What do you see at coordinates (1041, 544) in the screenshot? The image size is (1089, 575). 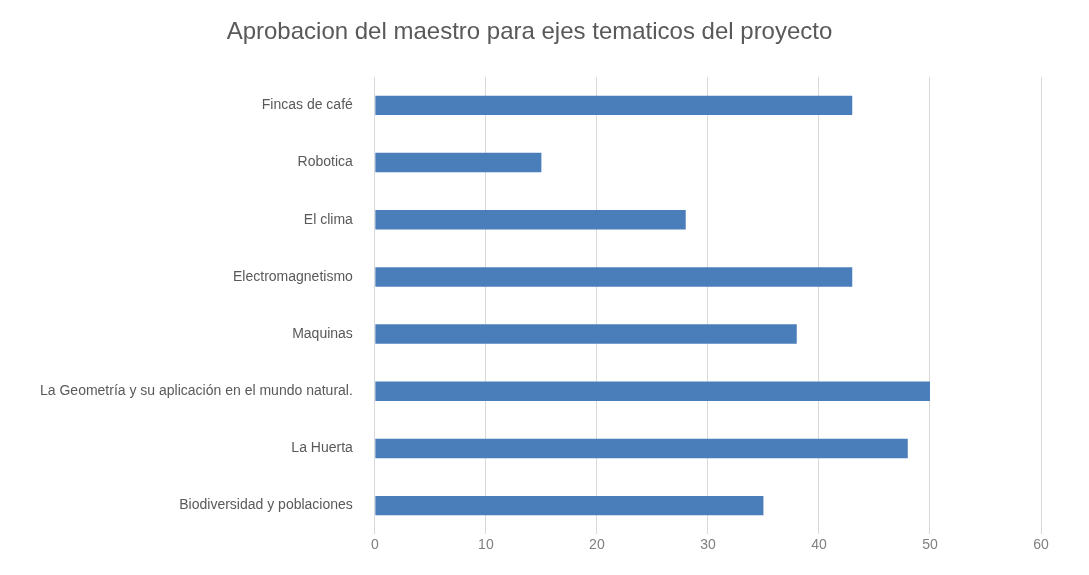 I see `x-tick-label: 60` at bounding box center [1041, 544].